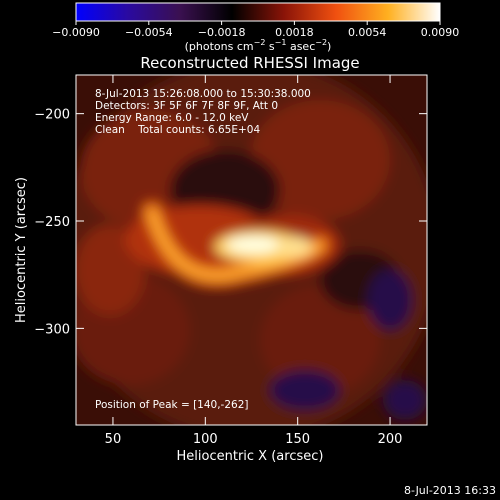 This screenshot has width=500, height=500. Describe the element at coordinates (255, 30) in the screenshot. I see `colorbar-ticks: −0.0090 −0.0054 −0.0018 0.0018 0.0054 0.0090` at that location.